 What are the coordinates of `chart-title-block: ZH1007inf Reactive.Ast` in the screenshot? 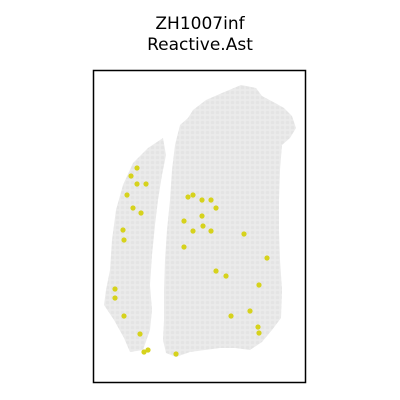 It's located at (200, 35).